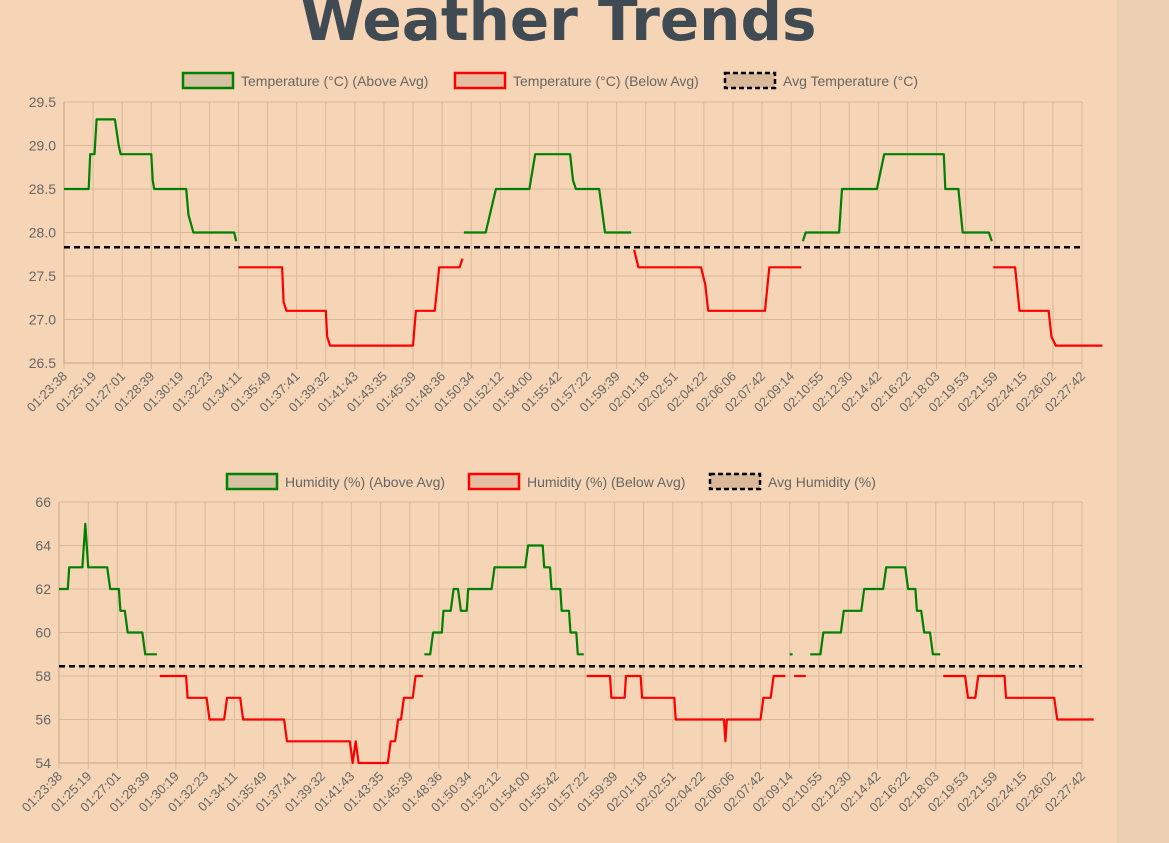 Image resolution: width=1169 pixels, height=843 pixels. I want to click on hum-legend-item-1: Humidity (%) (Below Avg), so click(576, 481).